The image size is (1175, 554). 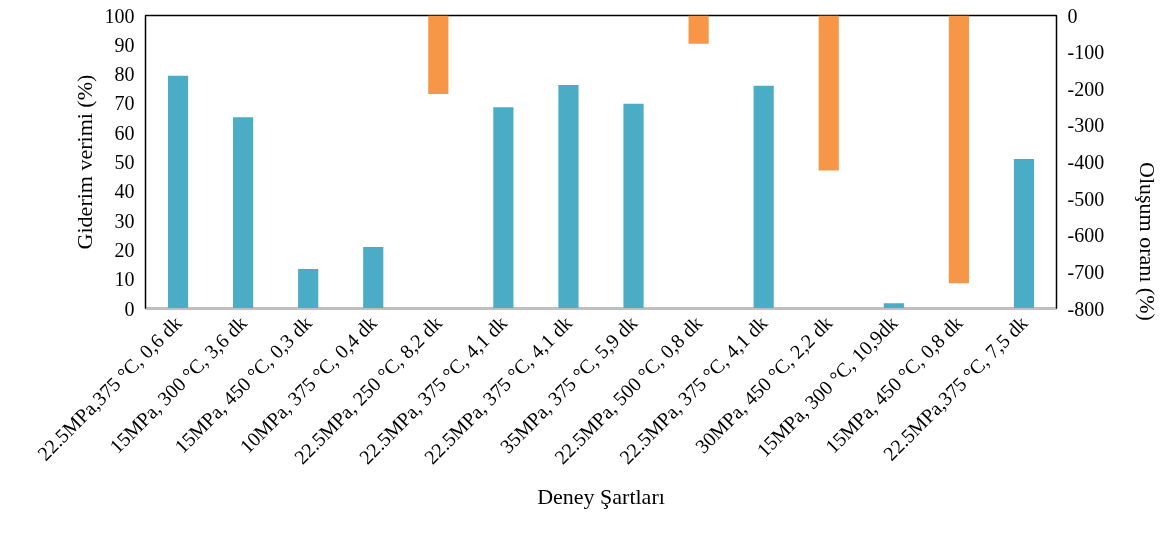 I want to click on y2-tick-label: 0, so click(x=1072, y=15).